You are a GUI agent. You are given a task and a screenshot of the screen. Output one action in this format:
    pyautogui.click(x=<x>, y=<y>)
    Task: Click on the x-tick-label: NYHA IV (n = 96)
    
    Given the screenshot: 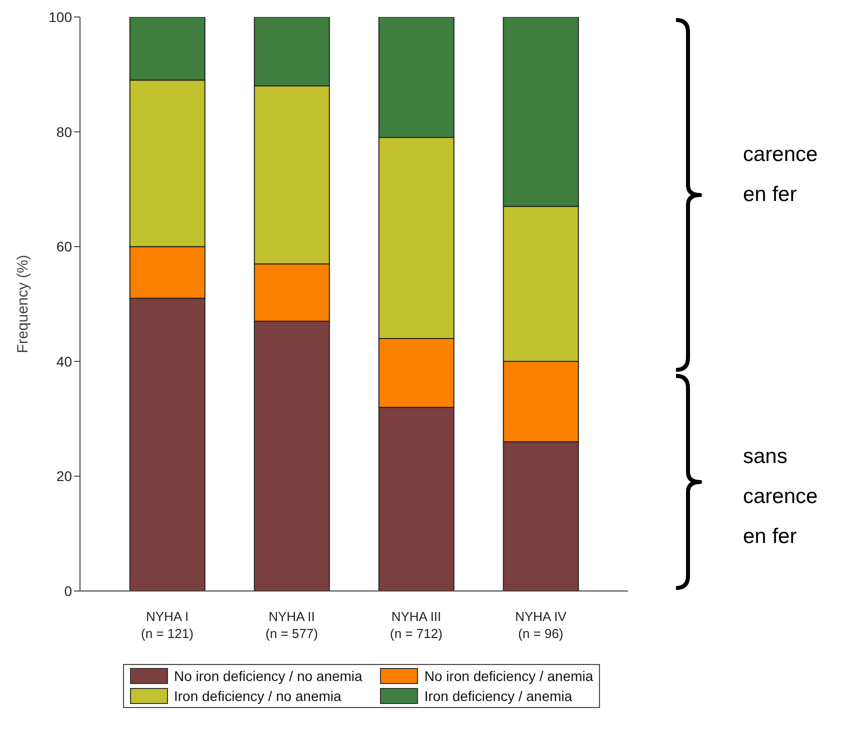 What is the action you would take?
    pyautogui.click(x=541, y=625)
    